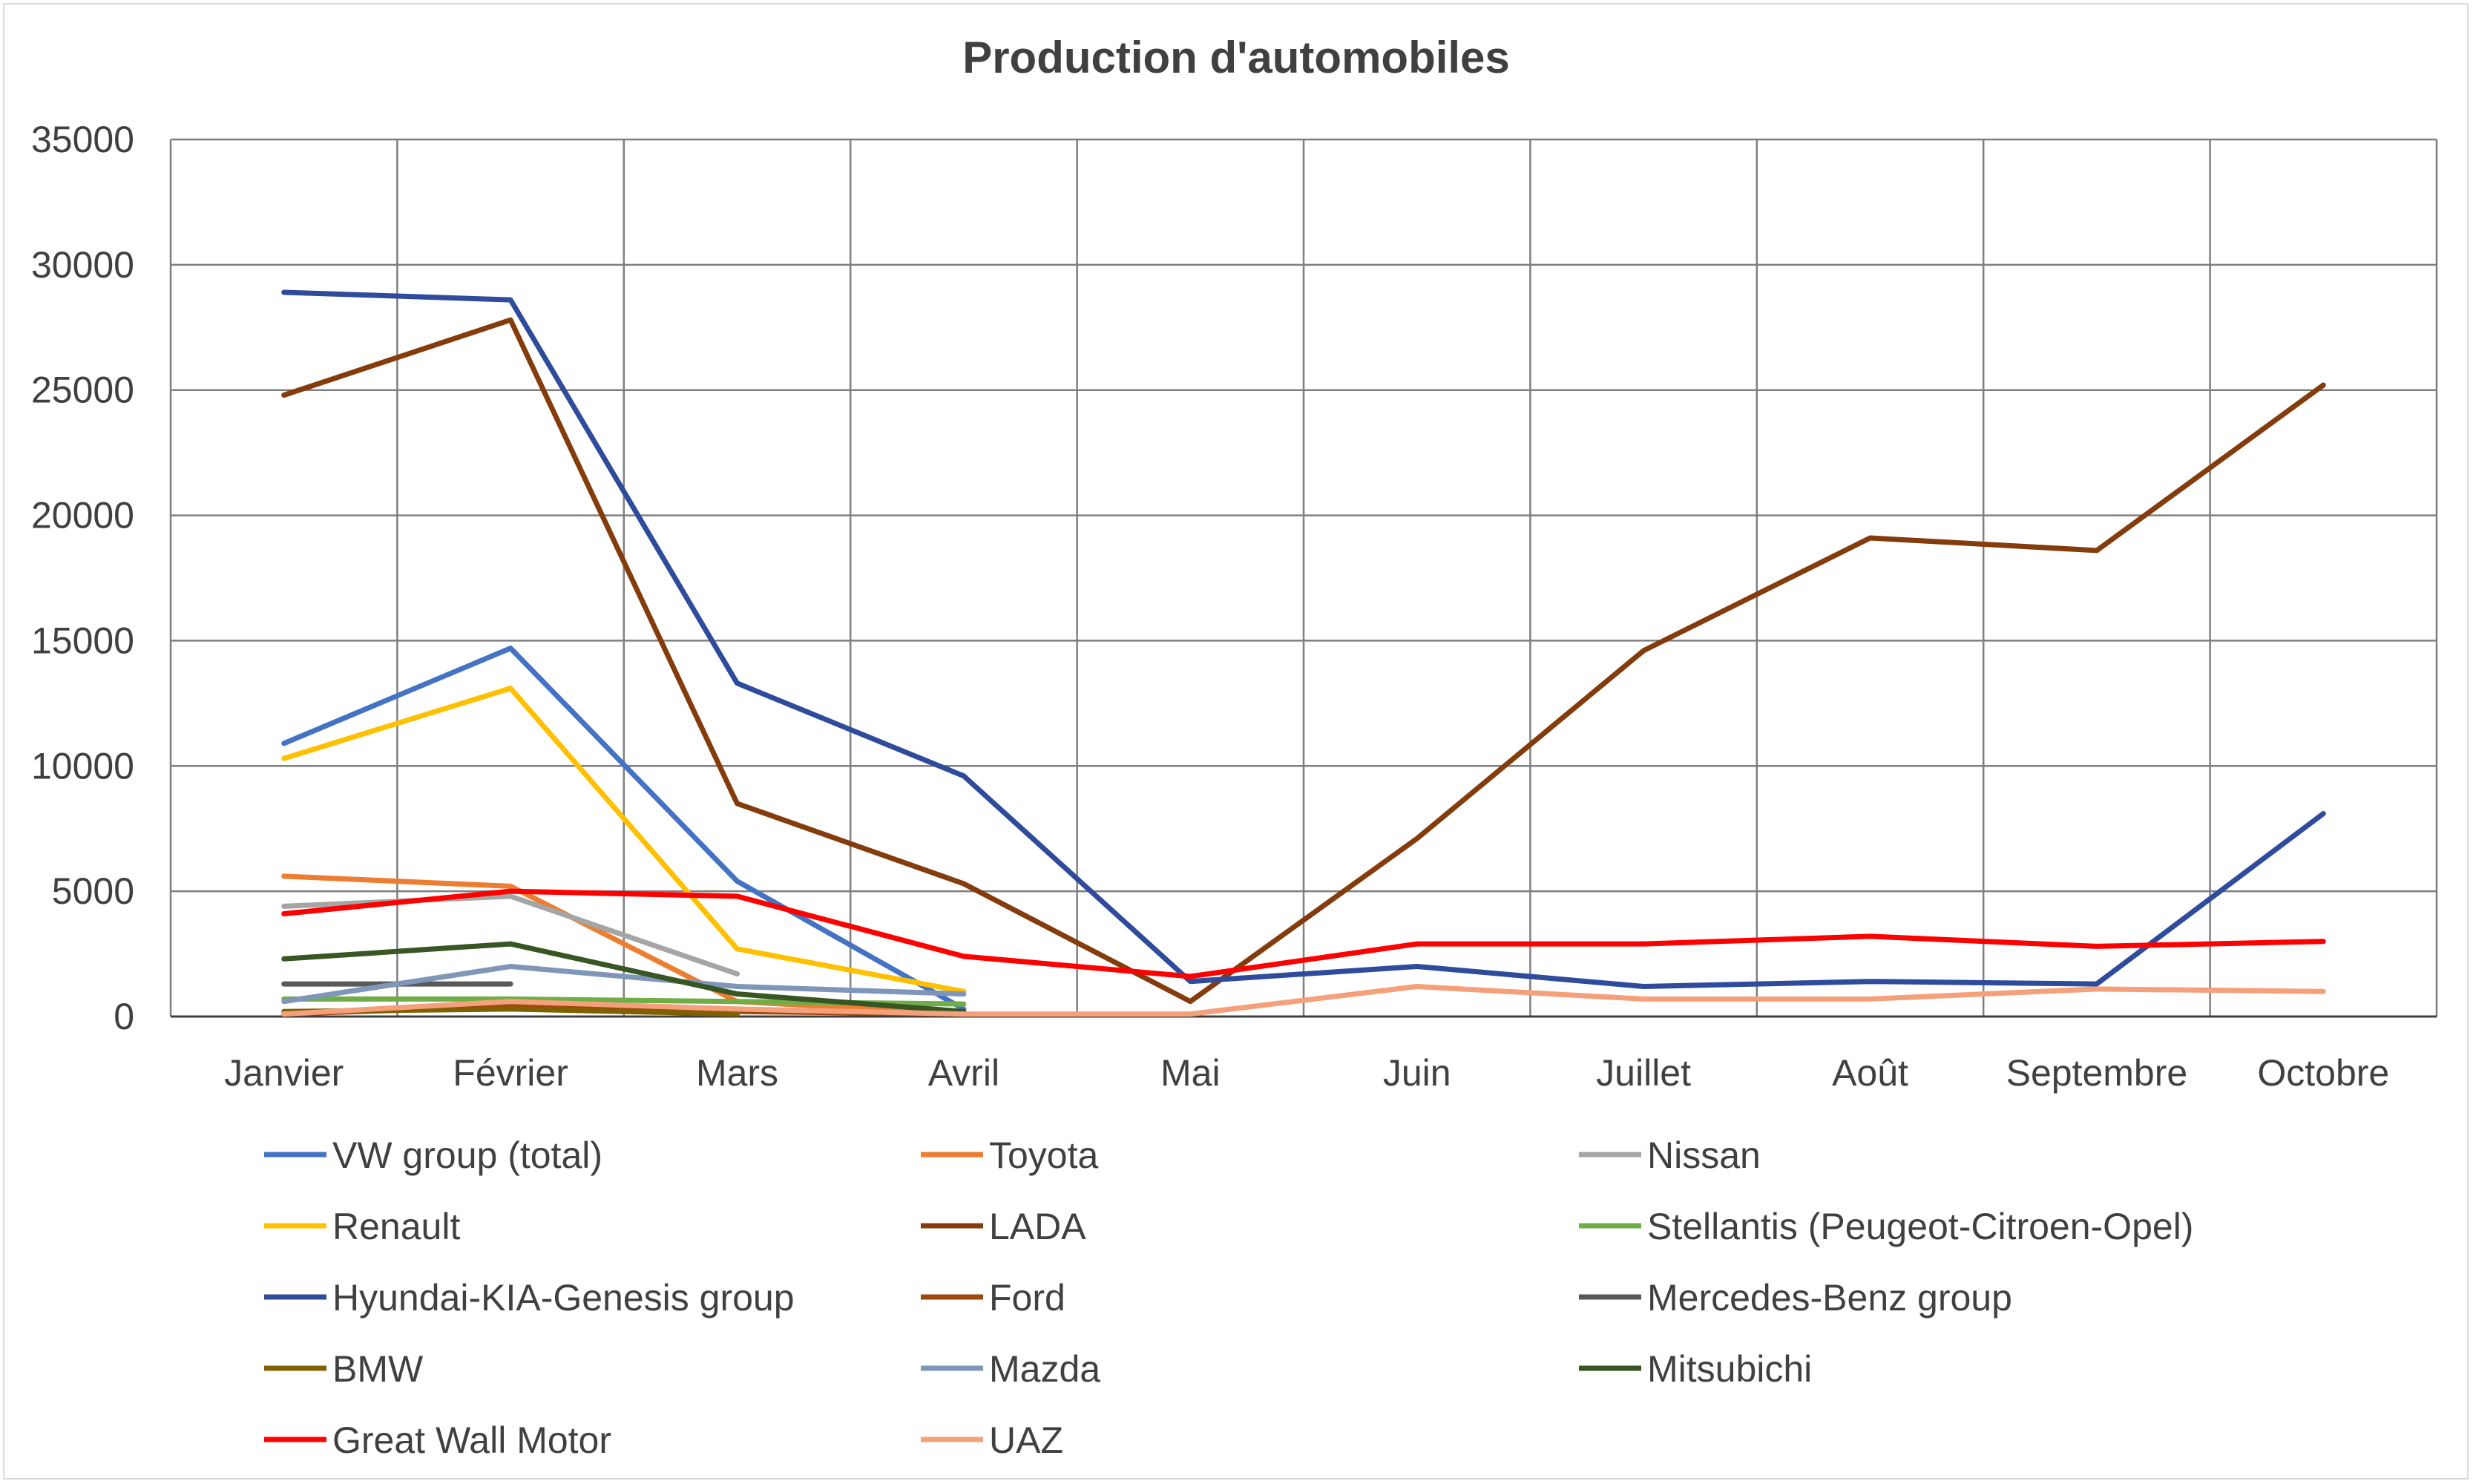 The width and height of the screenshot is (2473, 1484). I want to click on y-tick-label: 15000, so click(83, 640).